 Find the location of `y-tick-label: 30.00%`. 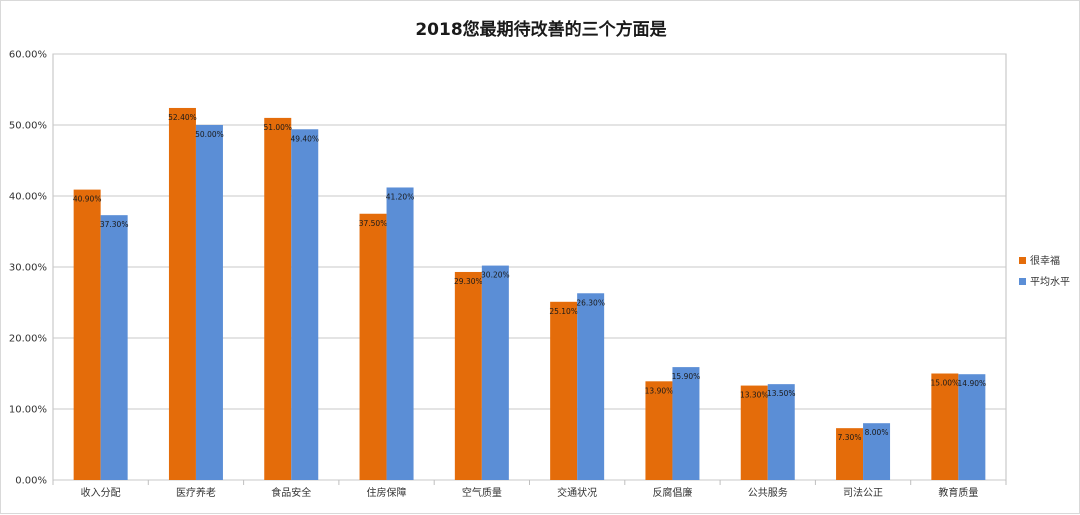

y-tick-label: 30.00% is located at coordinates (28, 268).